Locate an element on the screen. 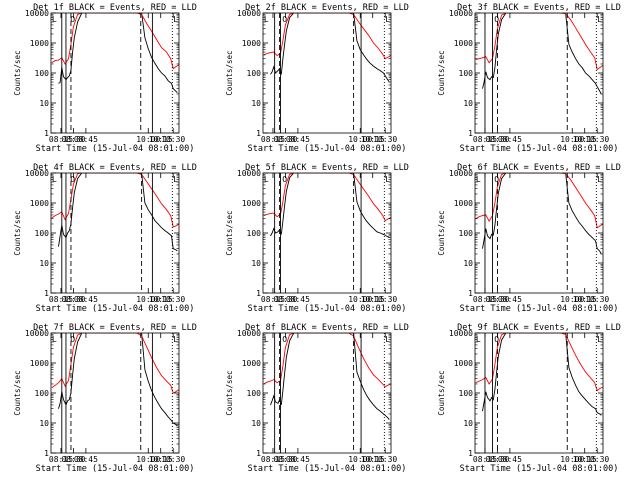 The width and height of the screenshot is (640, 480). panel-9-corner-label-2: O is located at coordinates (496, 339).